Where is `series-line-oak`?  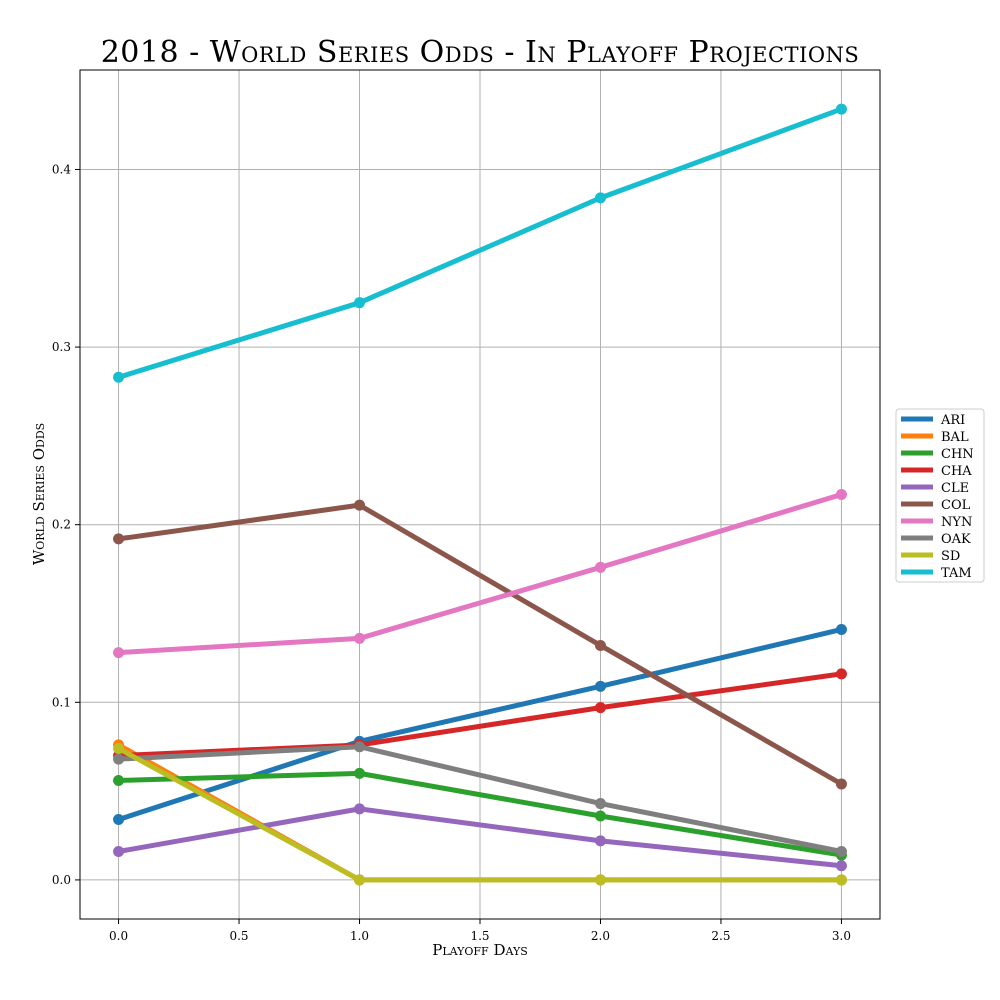 series-line-oak is located at coordinates (480, 799).